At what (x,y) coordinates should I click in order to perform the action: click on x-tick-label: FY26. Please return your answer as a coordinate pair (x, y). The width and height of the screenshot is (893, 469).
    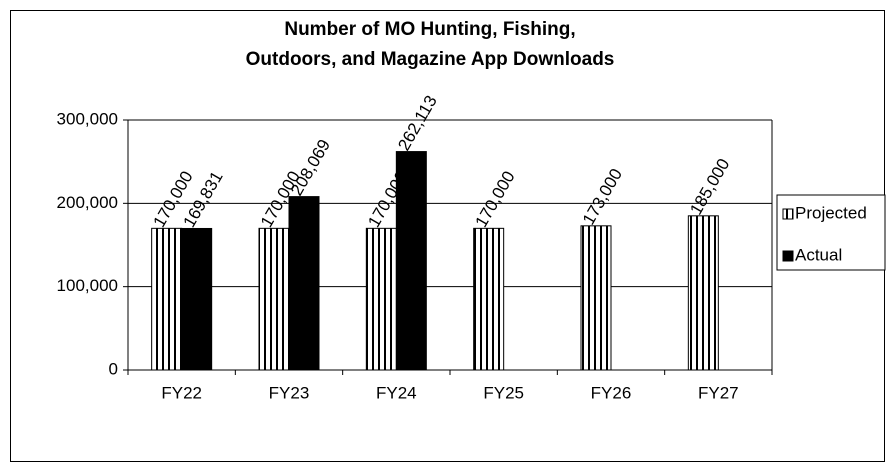
    Looking at the image, I should click on (611, 392).